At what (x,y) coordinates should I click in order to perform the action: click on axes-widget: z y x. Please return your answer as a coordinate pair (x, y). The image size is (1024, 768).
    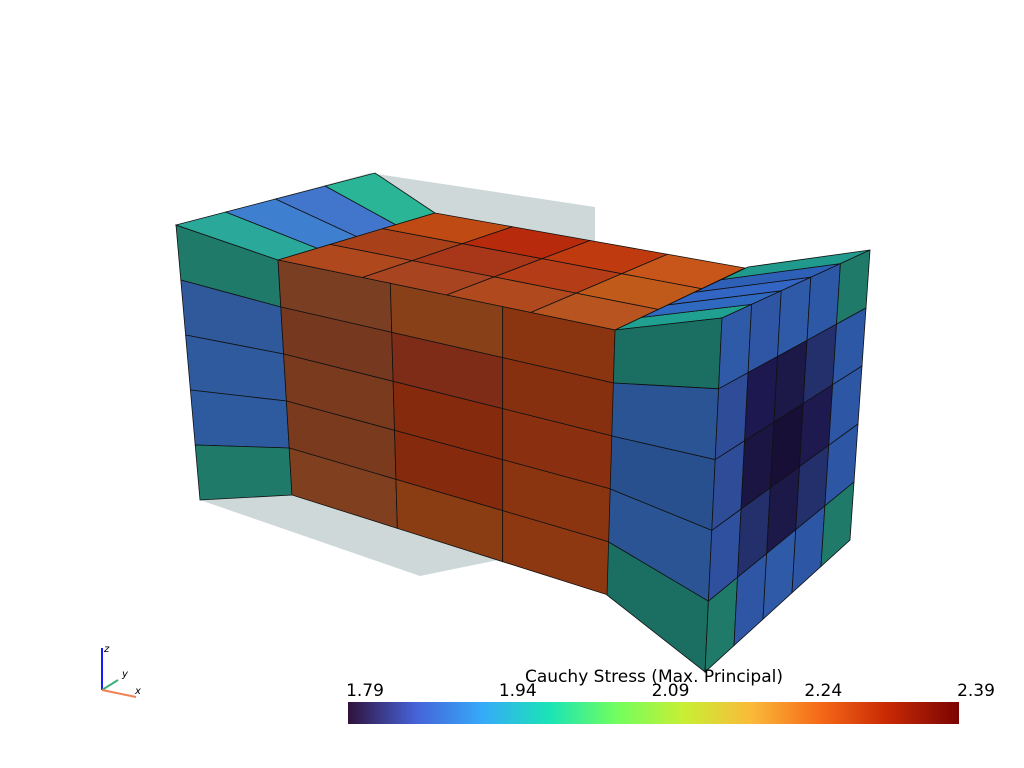
    Looking at the image, I should click on (121, 671).